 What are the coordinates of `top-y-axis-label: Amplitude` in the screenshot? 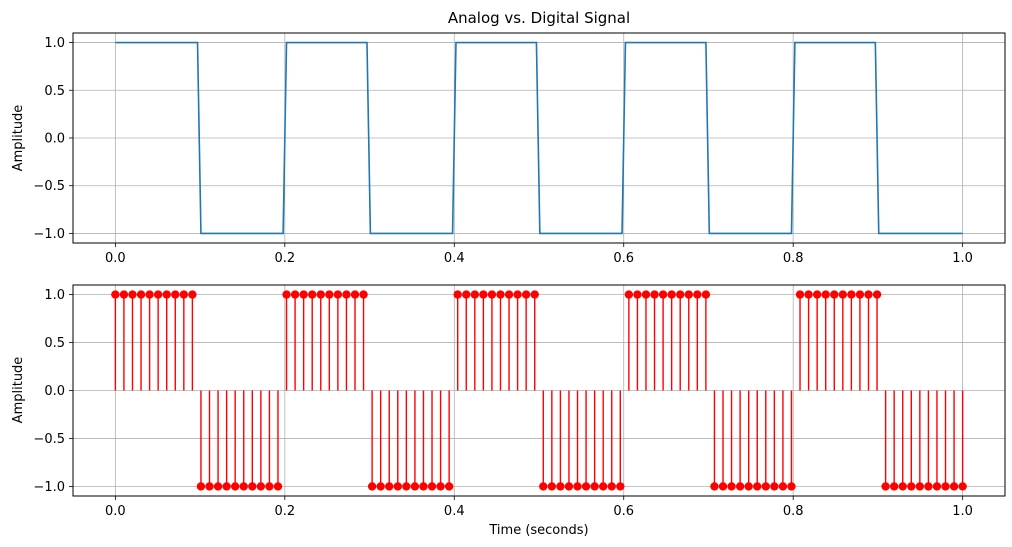 It's located at (18, 138).